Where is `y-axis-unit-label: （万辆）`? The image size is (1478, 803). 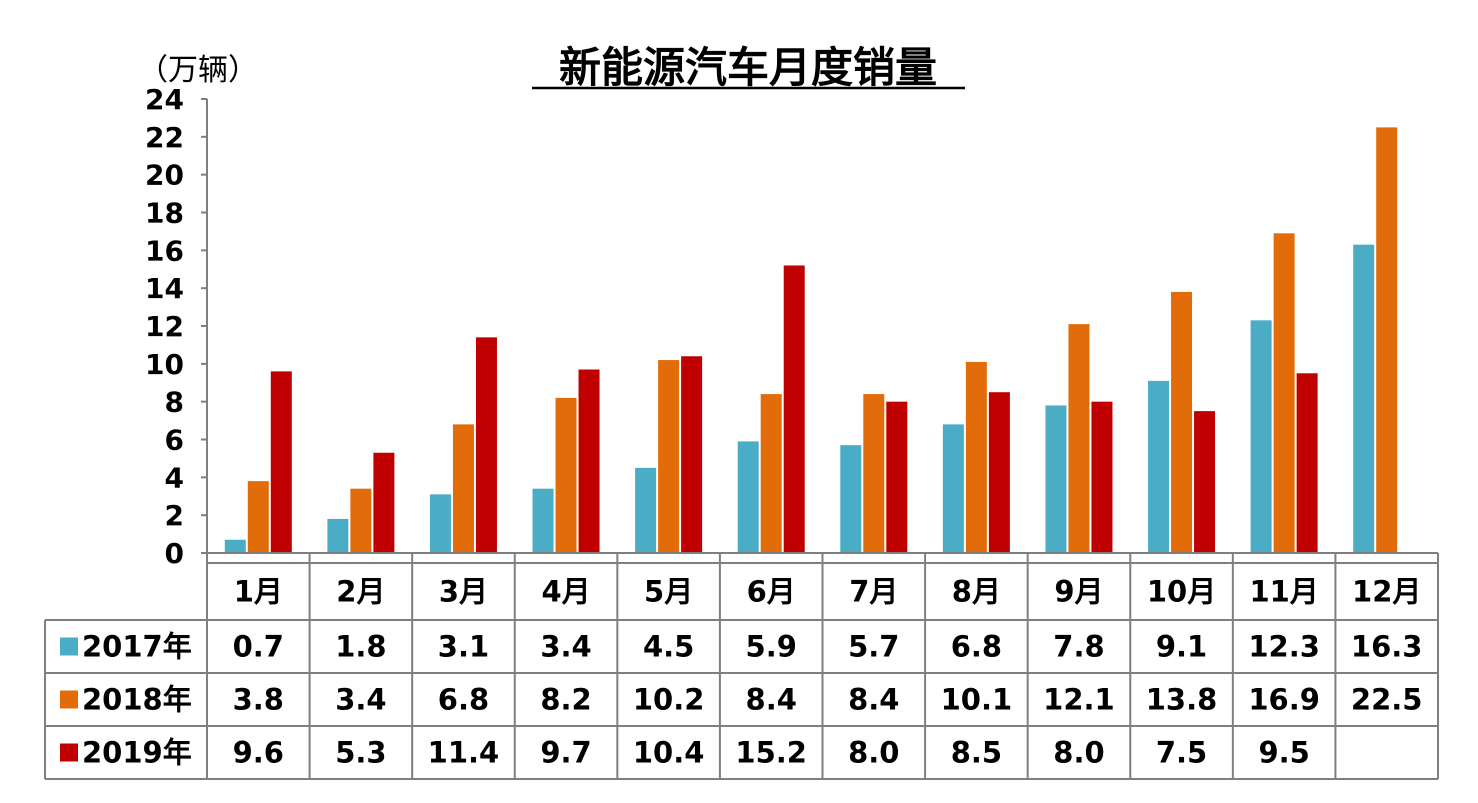 y-axis-unit-label: （万辆） is located at coordinates (198, 70).